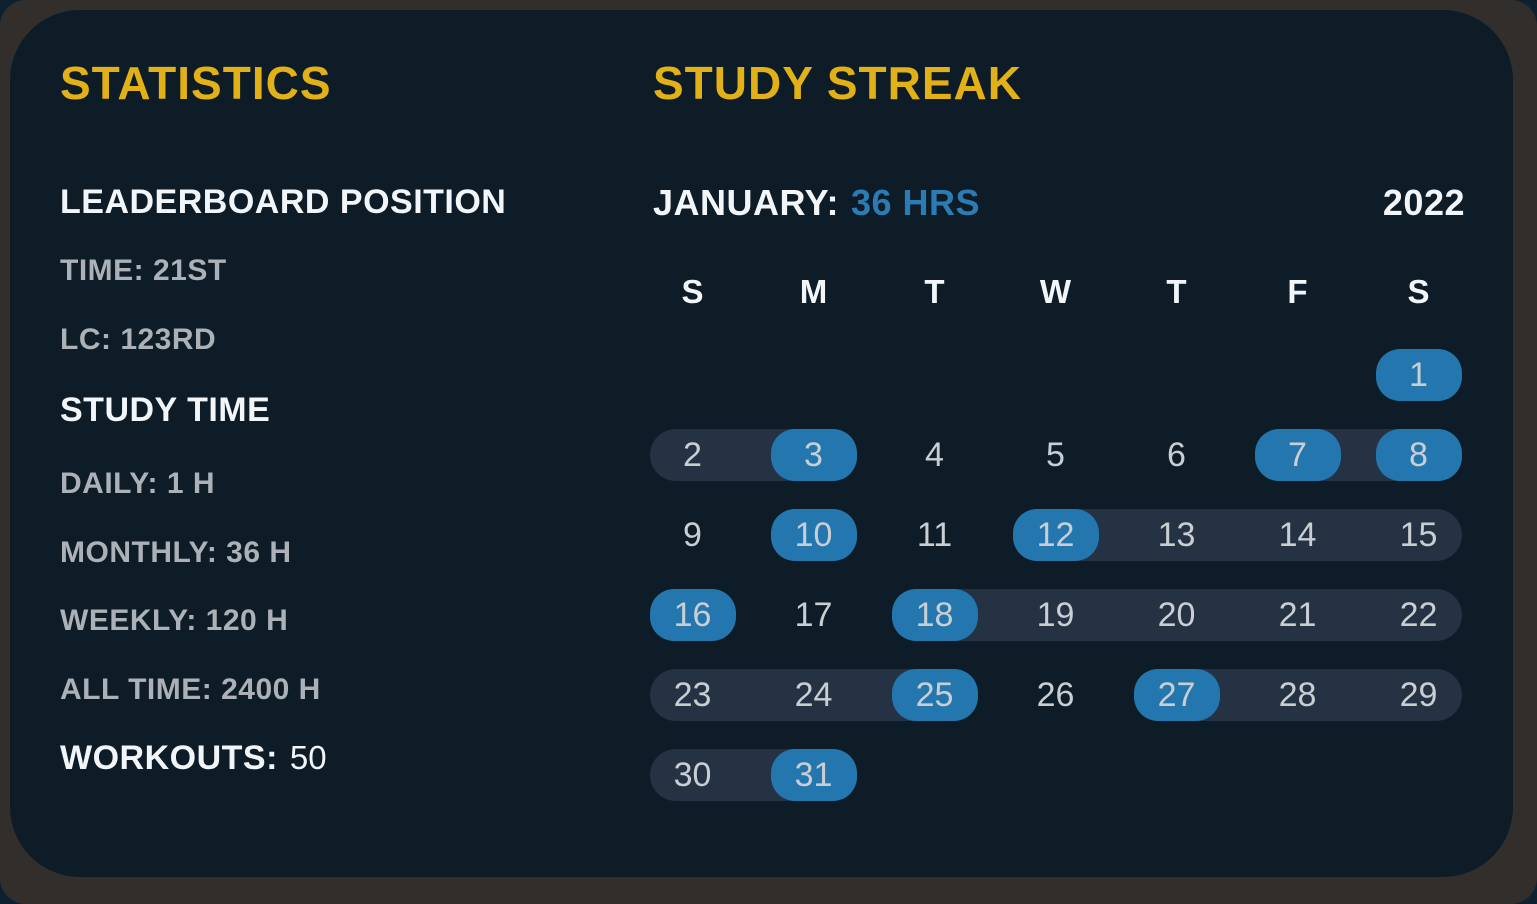 The width and height of the screenshot is (1537, 904). I want to click on calendar-week-row: 16 17 18 19 20 21 22, so click(1055, 615).